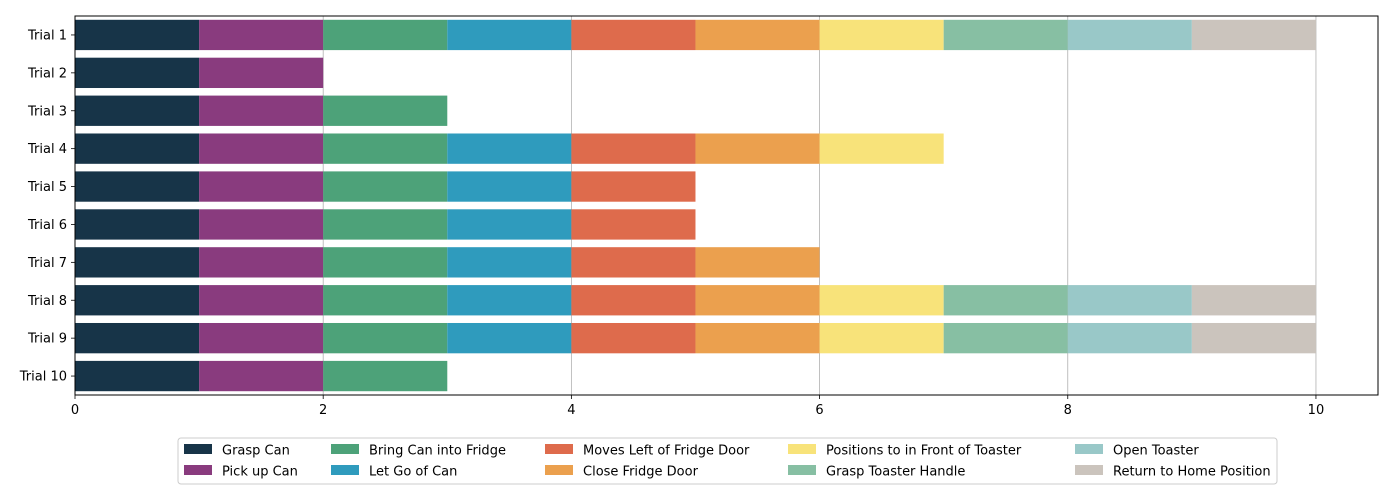 This screenshot has height=500, width=1400. I want to click on y-tick-label: Trial 2, so click(47, 73).